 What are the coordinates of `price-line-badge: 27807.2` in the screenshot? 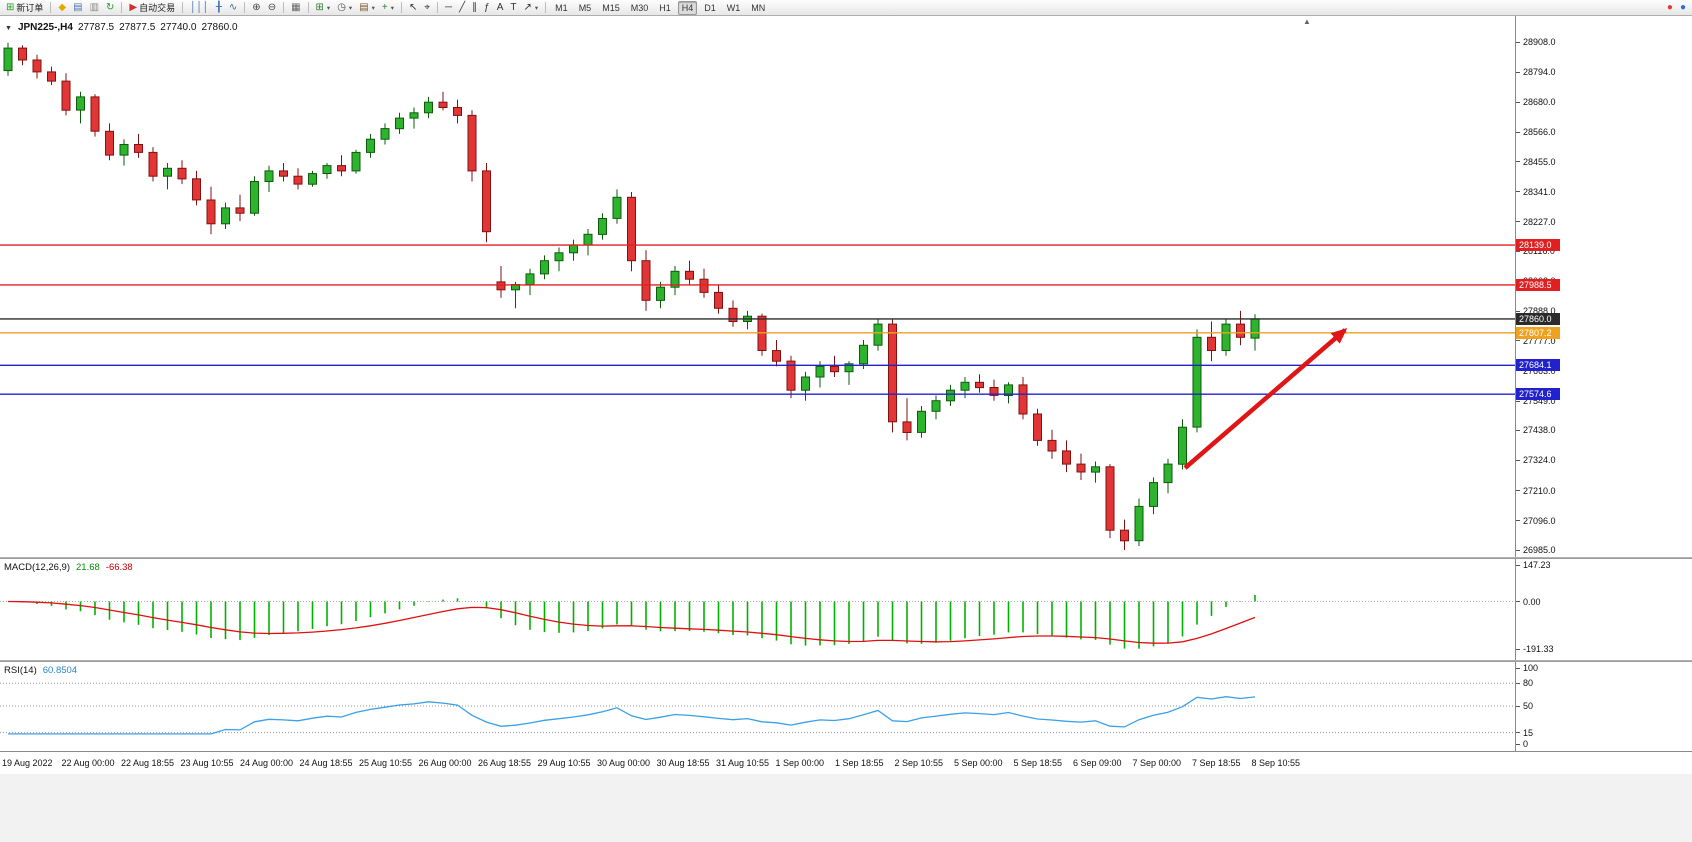 It's located at (1538, 332).